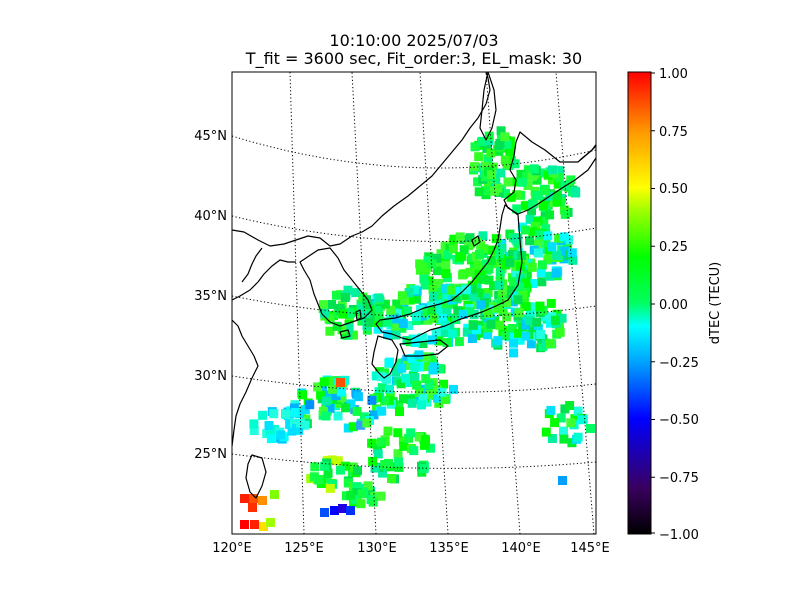 The image size is (800, 600). I want to click on lon-label-140: 140°E, so click(521, 548).